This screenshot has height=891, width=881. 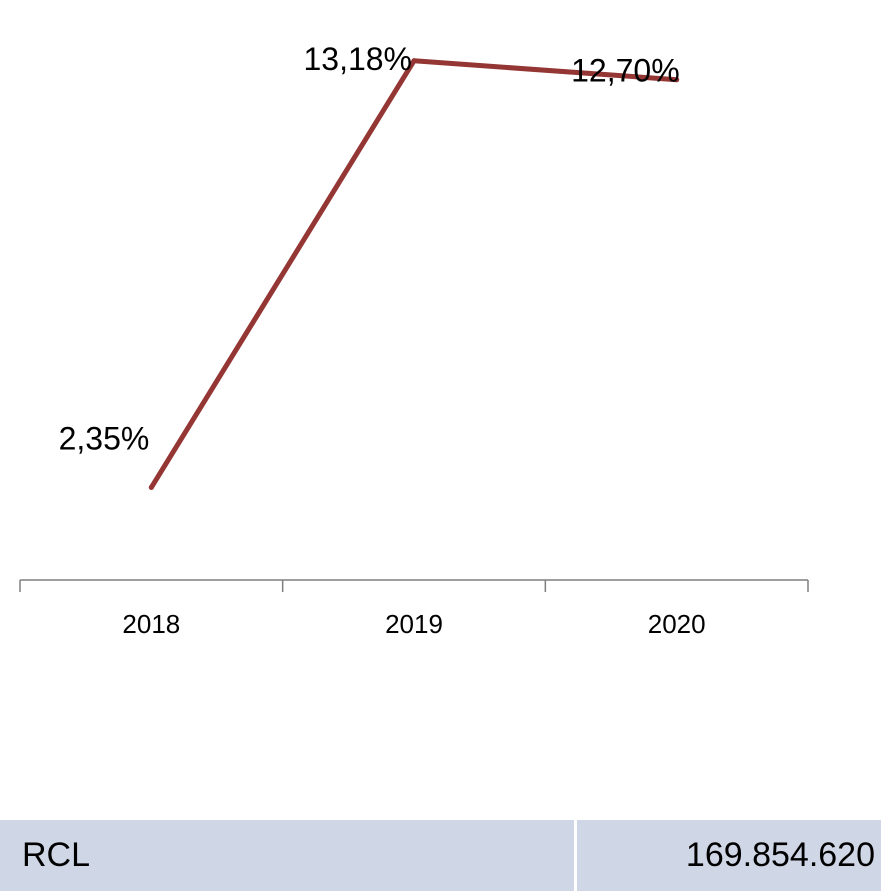 What do you see at coordinates (414, 61) in the screenshot?
I see `data-point-2019` at bounding box center [414, 61].